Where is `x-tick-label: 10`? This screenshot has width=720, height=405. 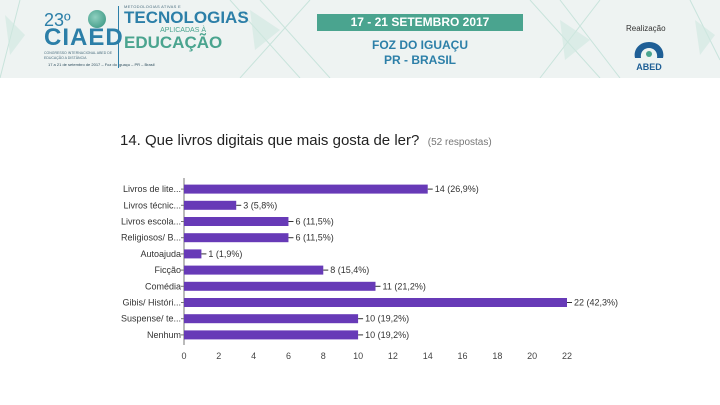 x-tick-label: 10 is located at coordinates (358, 356).